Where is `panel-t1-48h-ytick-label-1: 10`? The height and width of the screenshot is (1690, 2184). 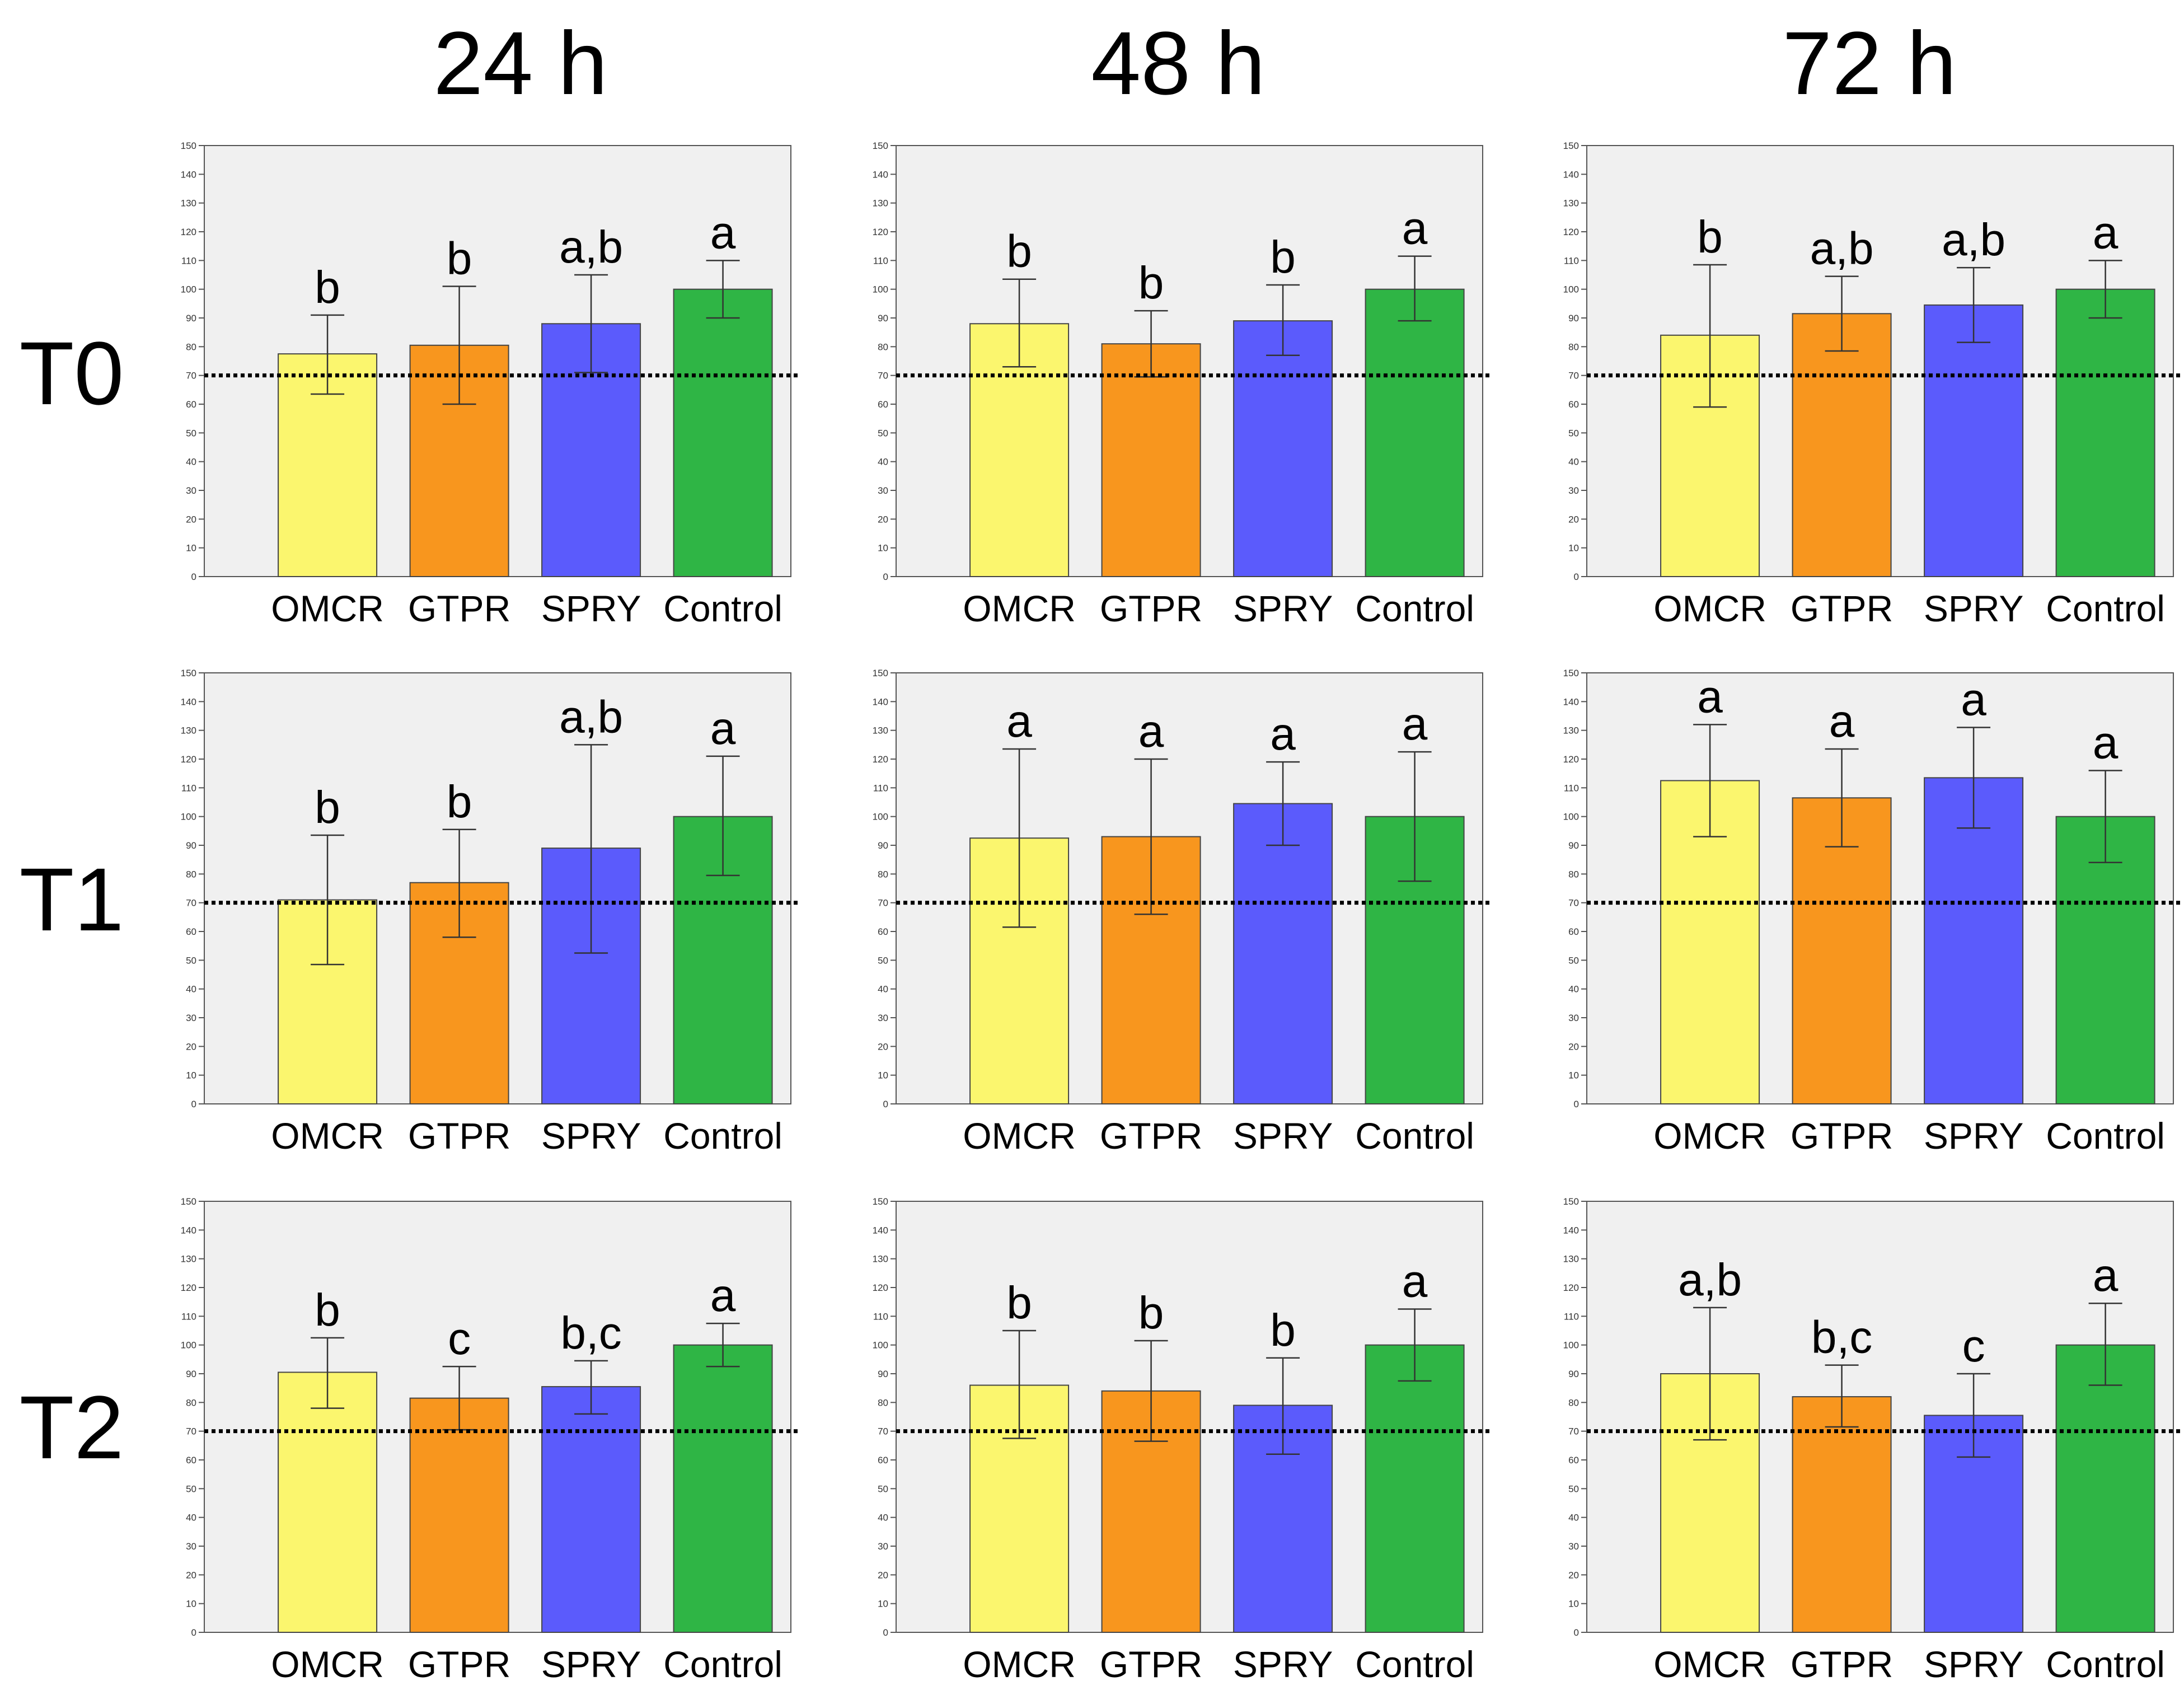 panel-t1-48h-ytick-label-1: 10 is located at coordinates (883, 1075).